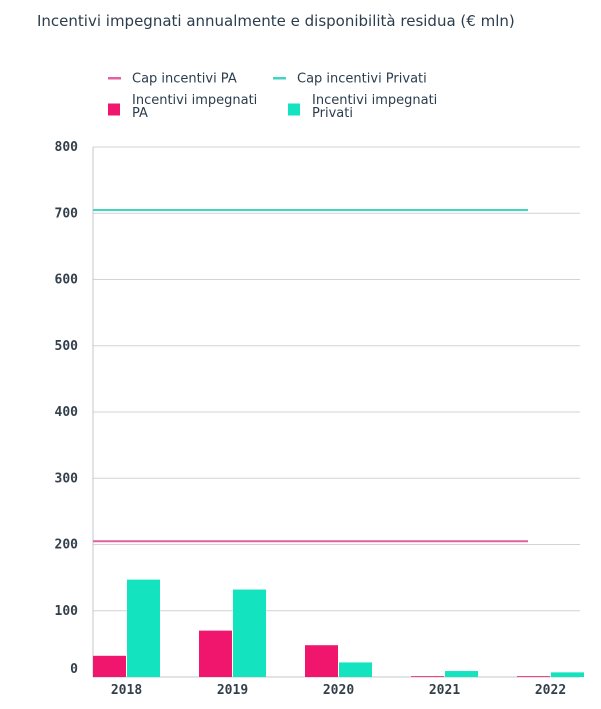 This screenshot has width=601, height=709. Describe the element at coordinates (444, 690) in the screenshot. I see `x-tick-label: 2021` at that location.